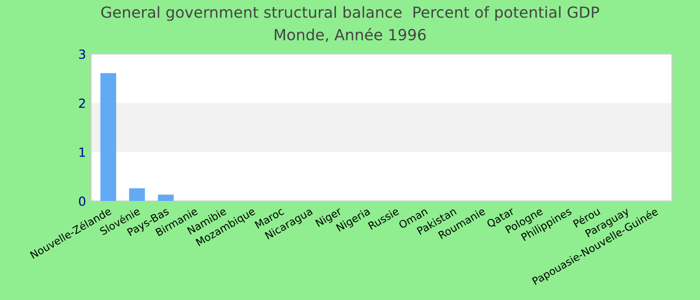 Image resolution: width=700 pixels, height=300 pixels. Describe the element at coordinates (82, 54) in the screenshot. I see `y-tick-label: 3` at that location.